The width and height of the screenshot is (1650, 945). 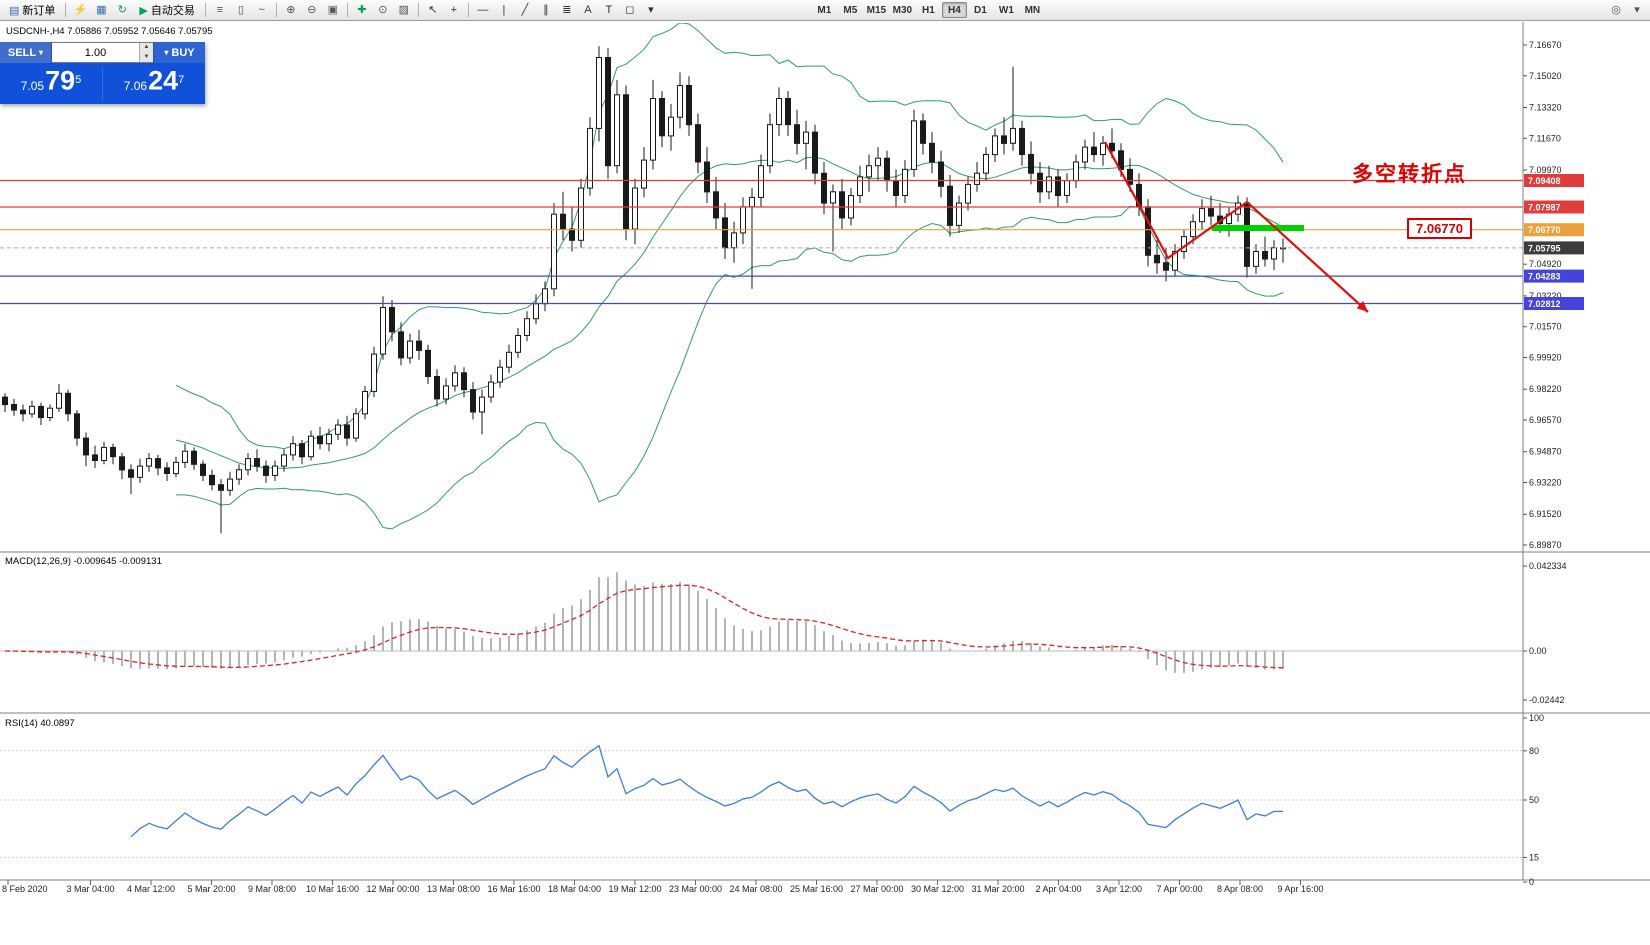 What do you see at coordinates (525, 10) in the screenshot?
I see `trendline-icon: ╱` at bounding box center [525, 10].